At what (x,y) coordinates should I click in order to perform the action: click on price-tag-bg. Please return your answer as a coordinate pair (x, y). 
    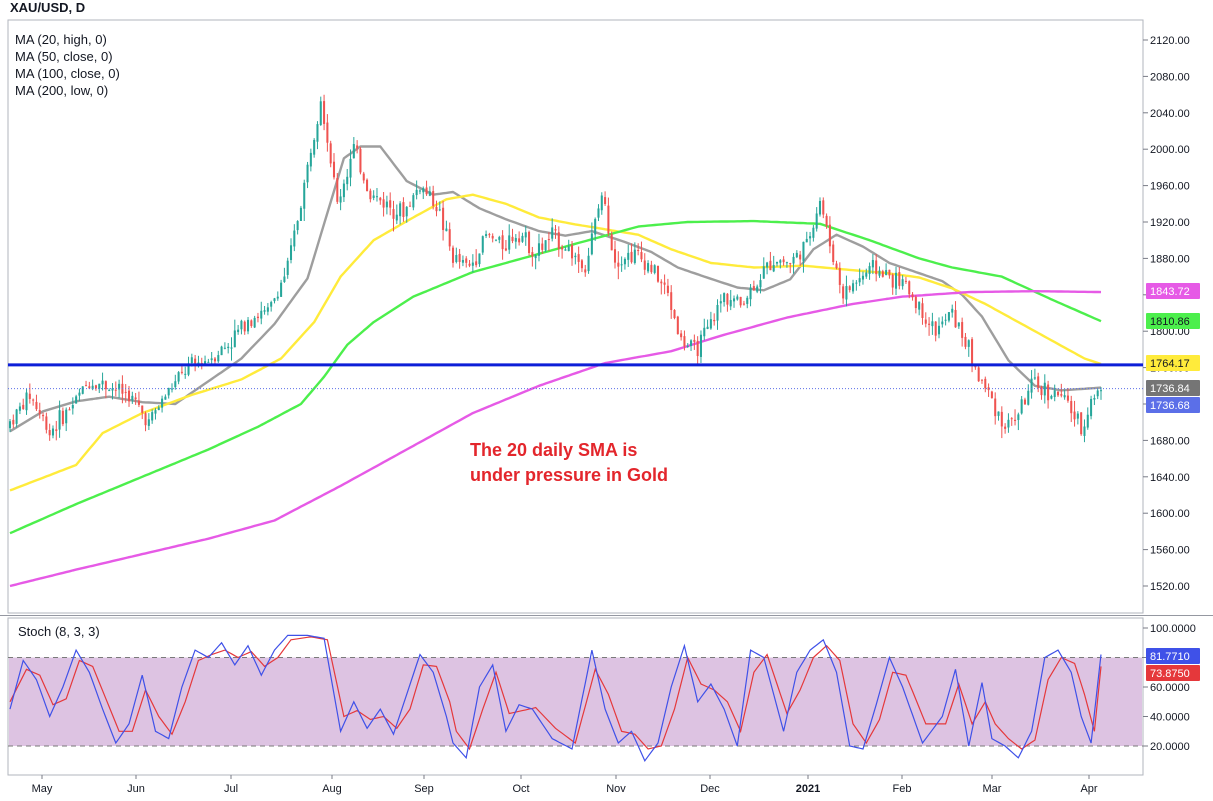
    Looking at the image, I should click on (1173, 321).